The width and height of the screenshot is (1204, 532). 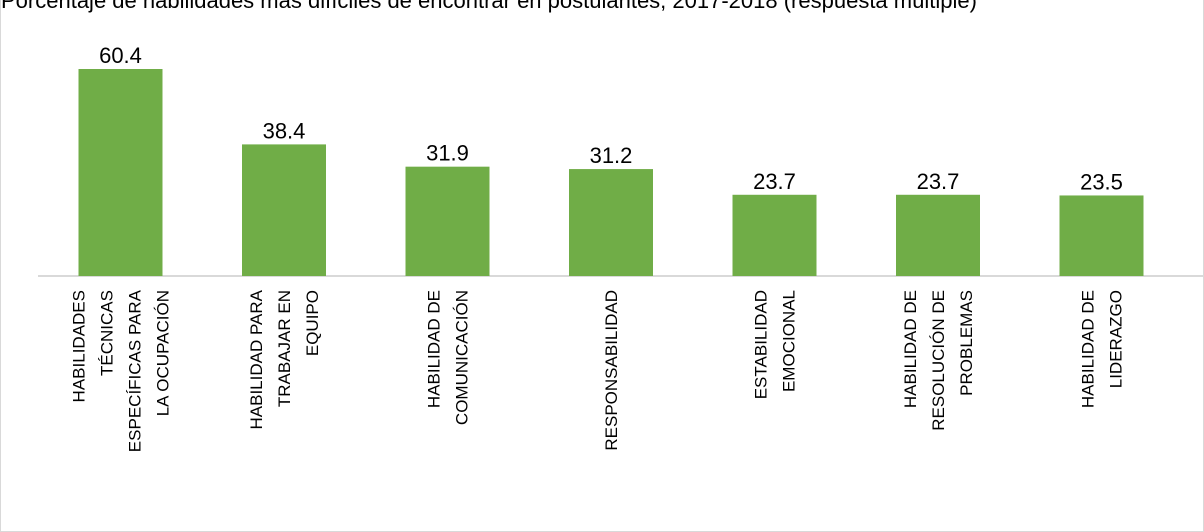 What do you see at coordinates (120, 55) in the screenshot?
I see `data-label-1: 60.4` at bounding box center [120, 55].